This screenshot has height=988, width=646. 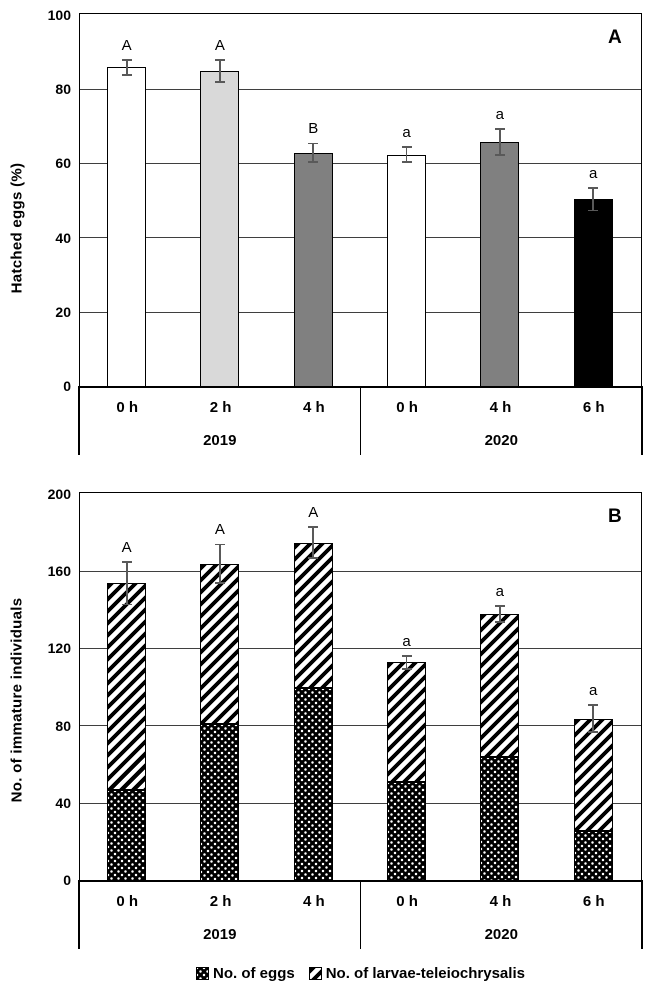 I want to click on legend-swatch-hatch, so click(x=315, y=973).